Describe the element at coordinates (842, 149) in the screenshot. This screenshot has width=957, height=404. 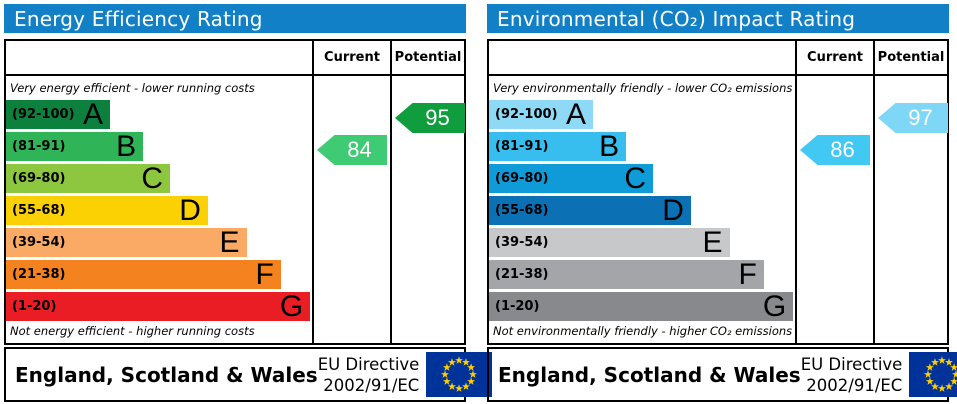
I see `current-rating-value: 86` at that location.